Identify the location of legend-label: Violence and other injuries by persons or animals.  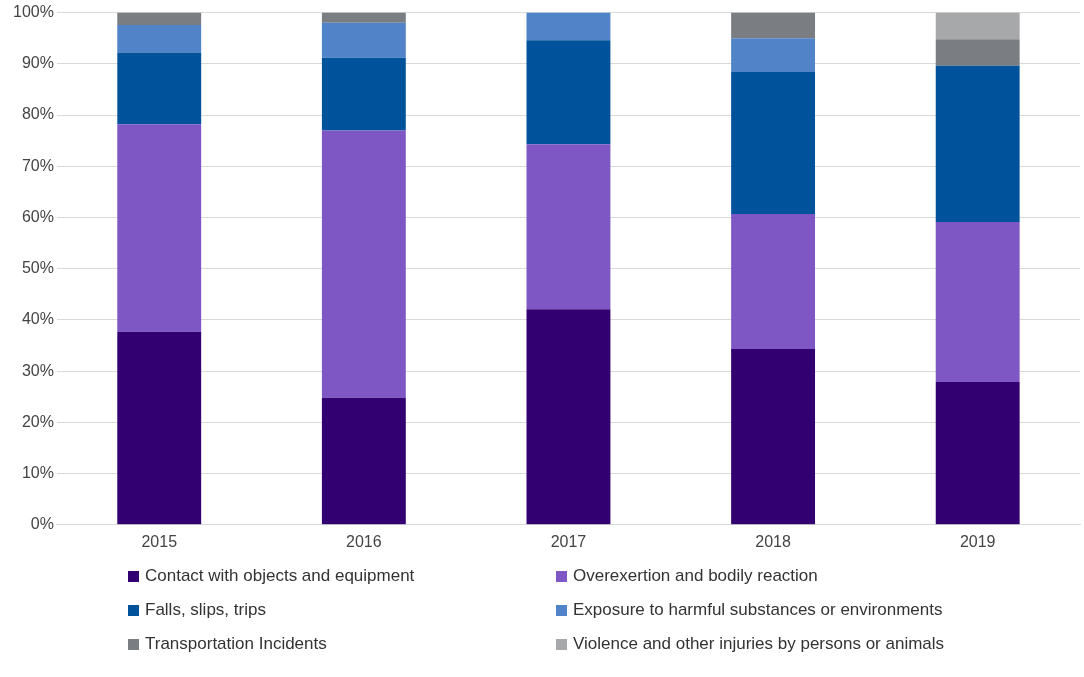
(759, 644).